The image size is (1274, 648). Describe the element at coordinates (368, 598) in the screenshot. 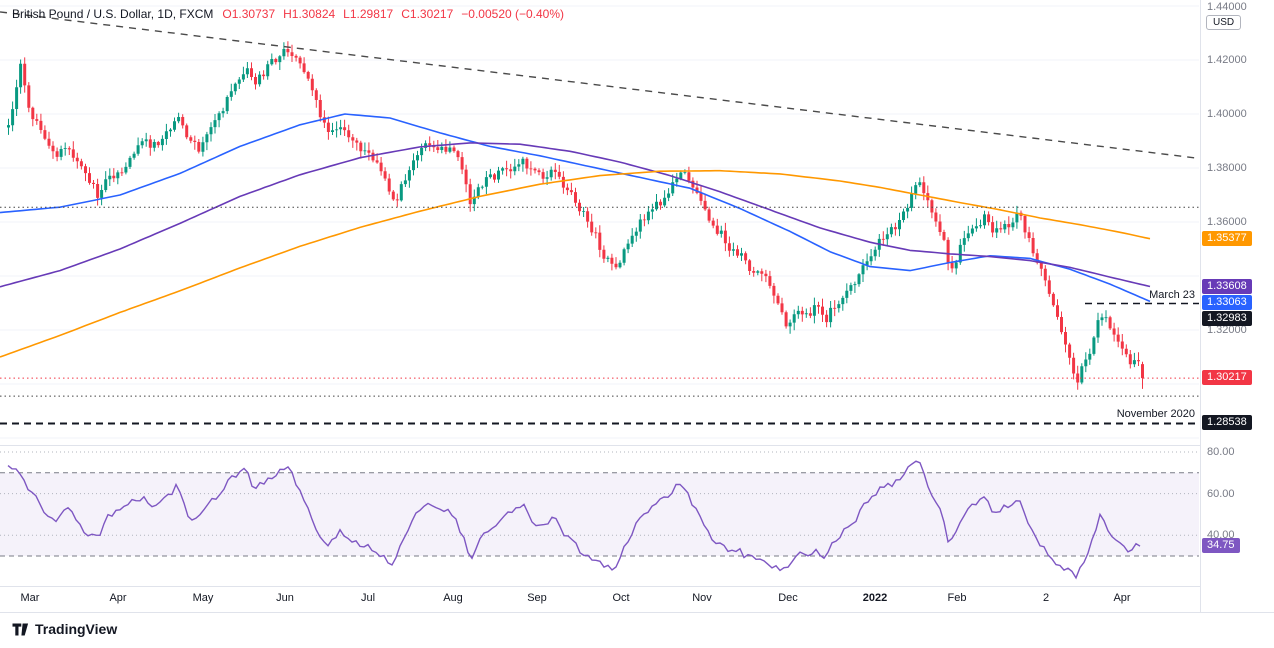

I see `time-label-Jul: Jul` at that location.